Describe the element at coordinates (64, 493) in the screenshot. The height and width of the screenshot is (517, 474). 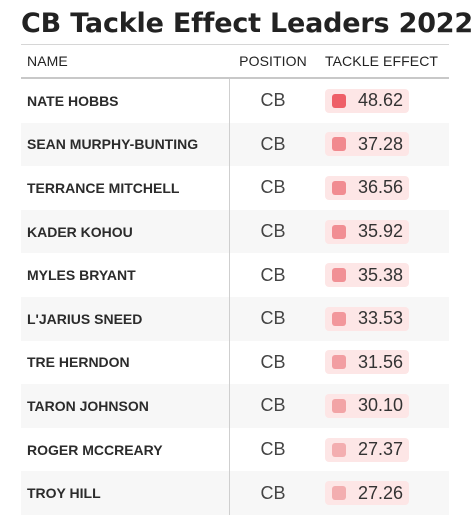
I see `player-name: TROY HILL` at that location.